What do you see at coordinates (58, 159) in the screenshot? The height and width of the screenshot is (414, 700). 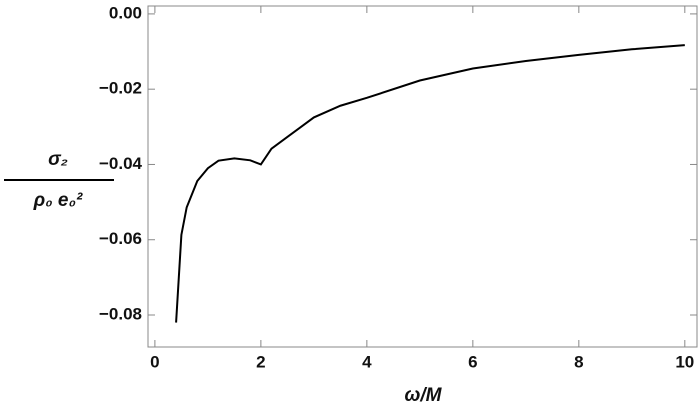 I see `y-axis-label-numerator: σ₂` at bounding box center [58, 159].